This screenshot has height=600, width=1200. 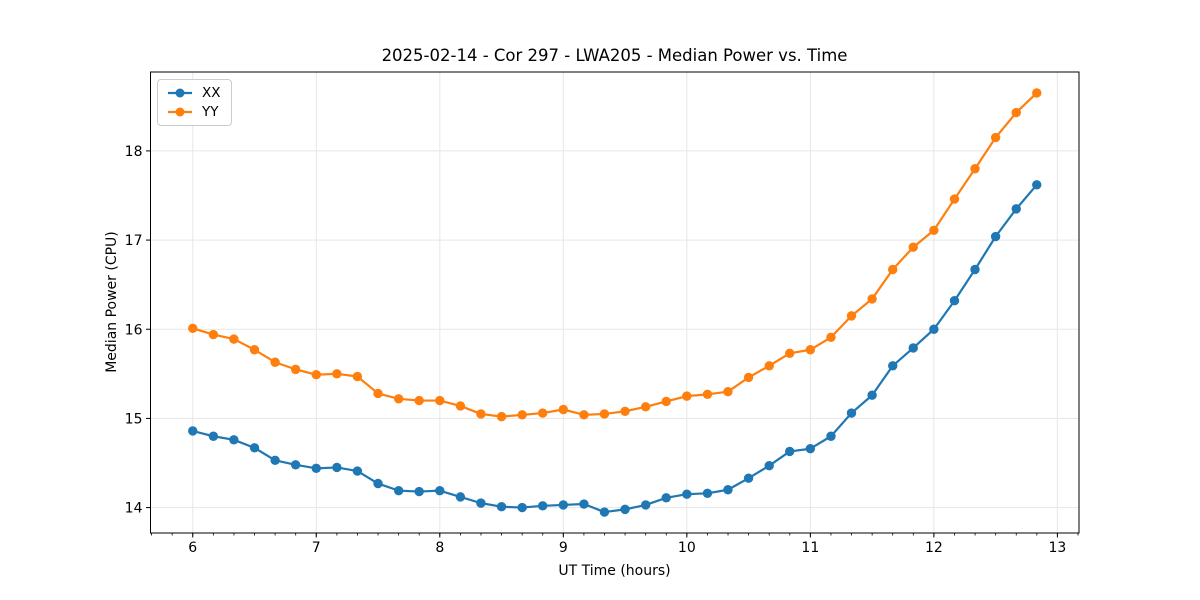 I want to click on x-tick-label: 9, so click(x=563, y=548).